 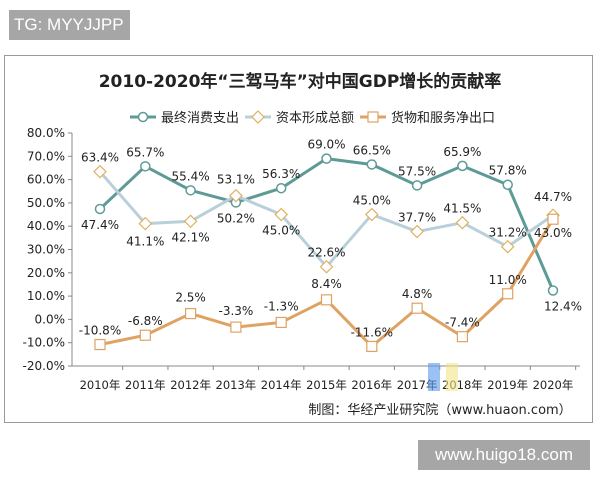 What do you see at coordinates (46, 180) in the screenshot?
I see `y-tick-label: 60.0%` at bounding box center [46, 180].